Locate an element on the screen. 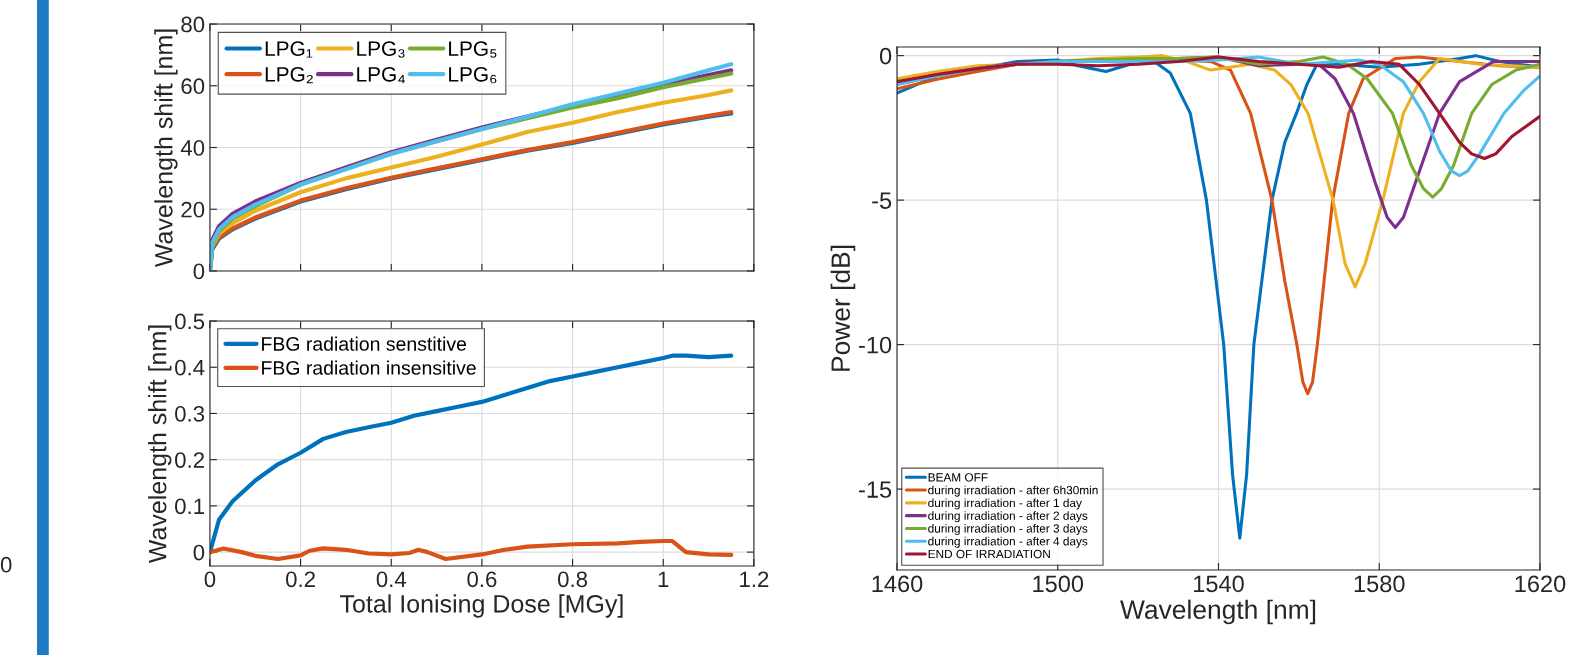 The image size is (1569, 655). text: 0 is located at coordinates (6, 564).